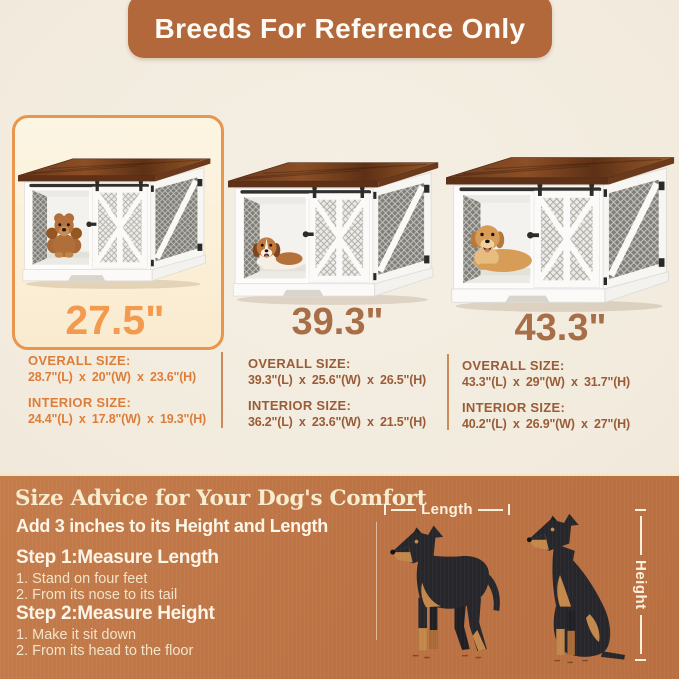 The width and height of the screenshot is (679, 679). What do you see at coordinates (337, 322) in the screenshot?
I see `size-label-medium: 39.3"` at bounding box center [337, 322].